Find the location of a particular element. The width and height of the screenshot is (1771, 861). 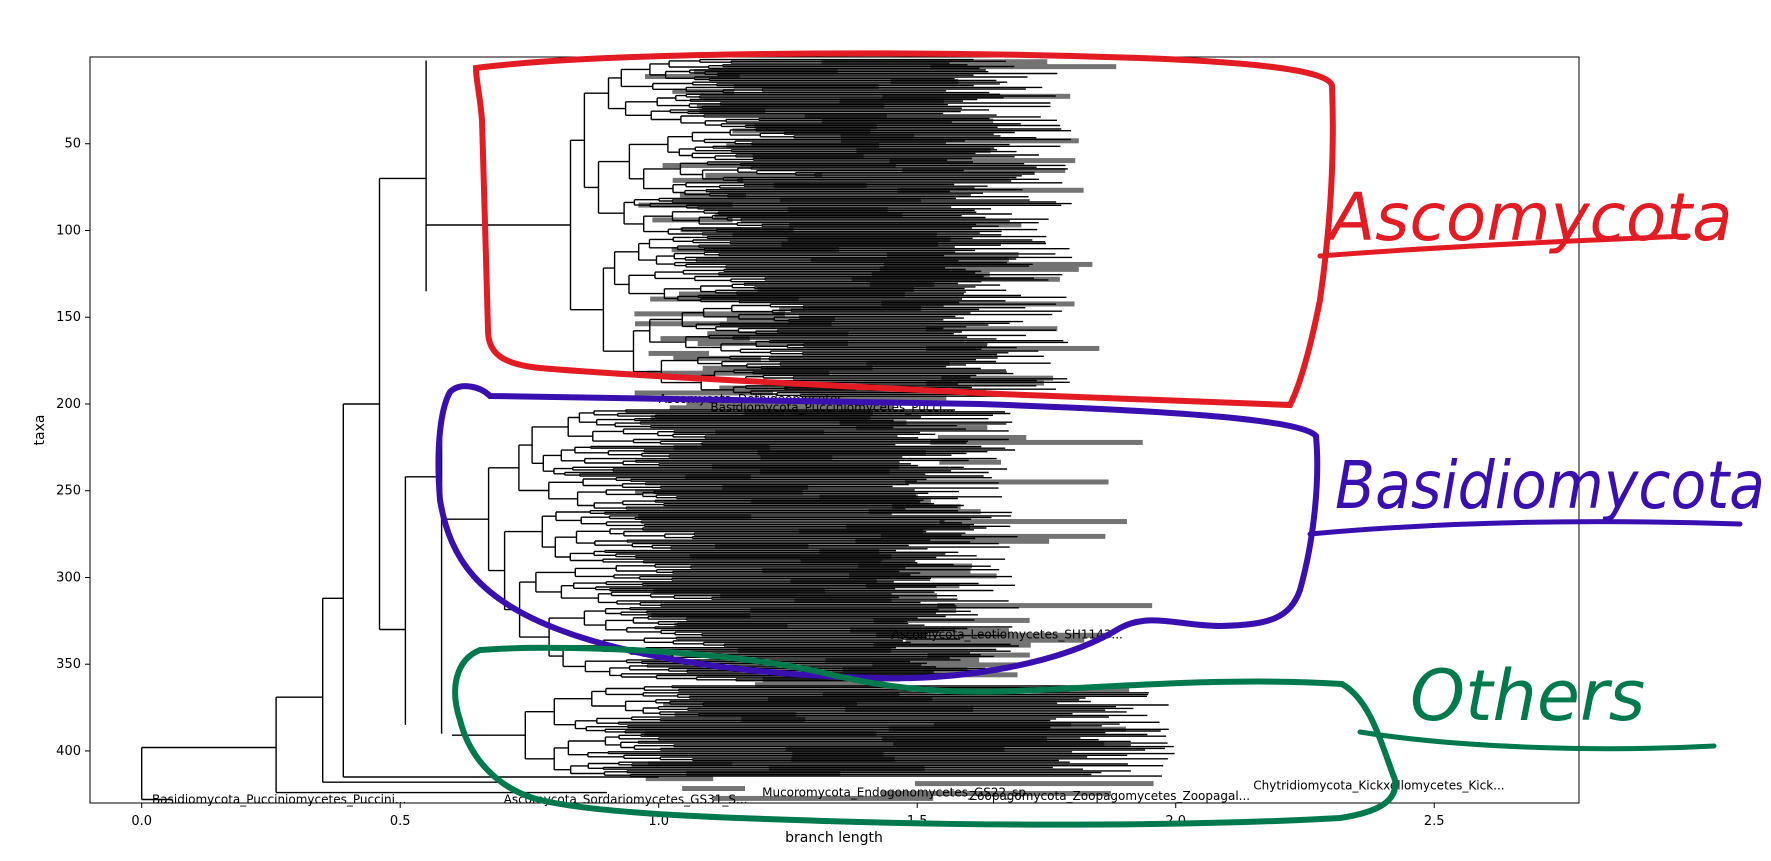

annotation-others: Others is located at coordinates (1527, 696).